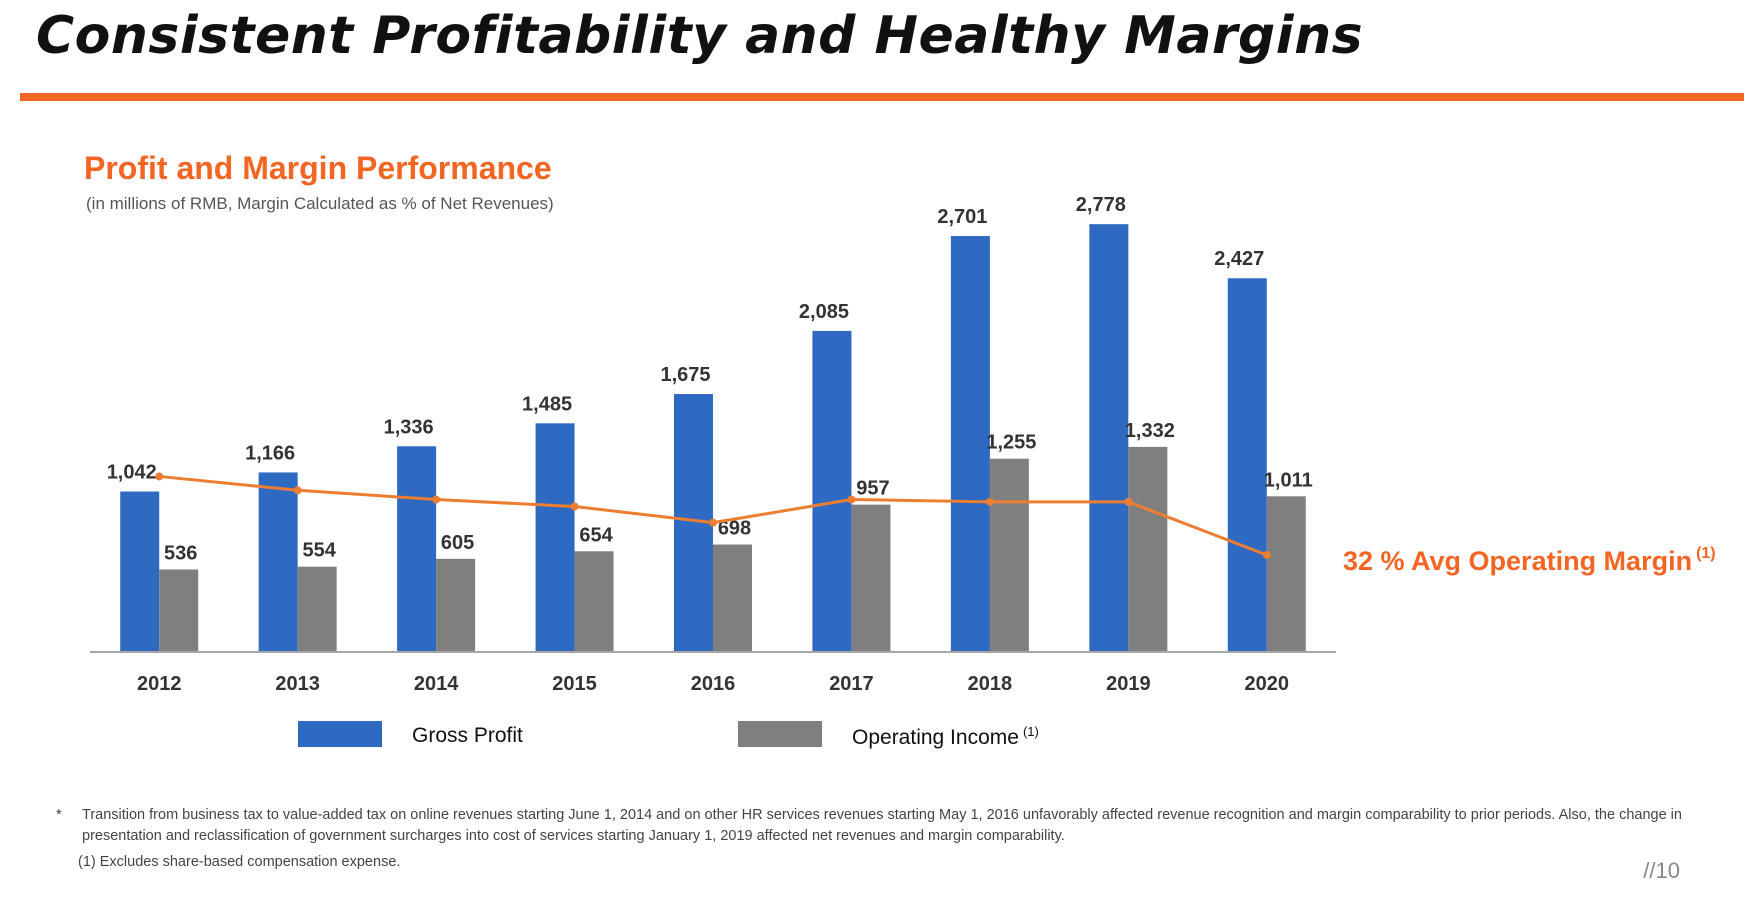  Describe the element at coordinates (1239, 259) in the screenshot. I see `gross-profit-data-label: 2,427` at that location.